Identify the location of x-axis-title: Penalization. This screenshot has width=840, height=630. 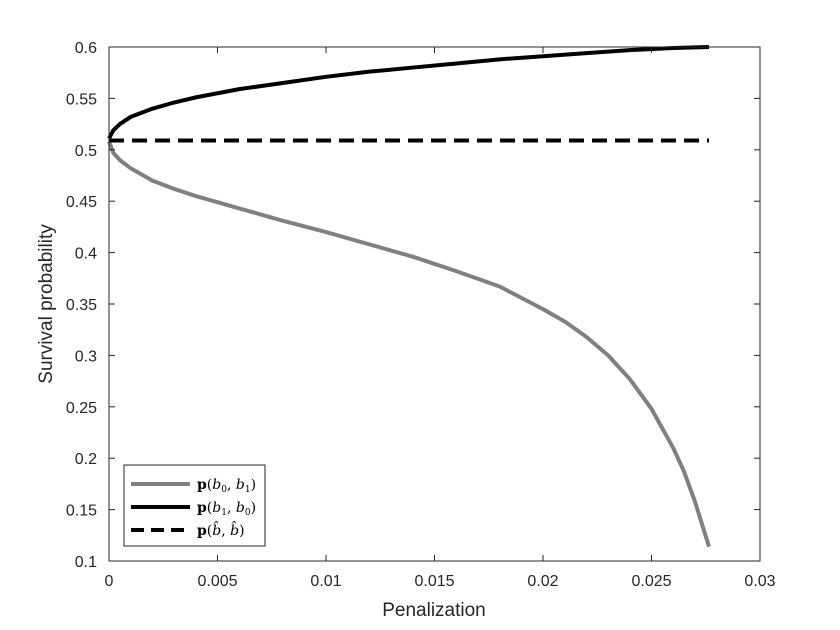
(434, 610).